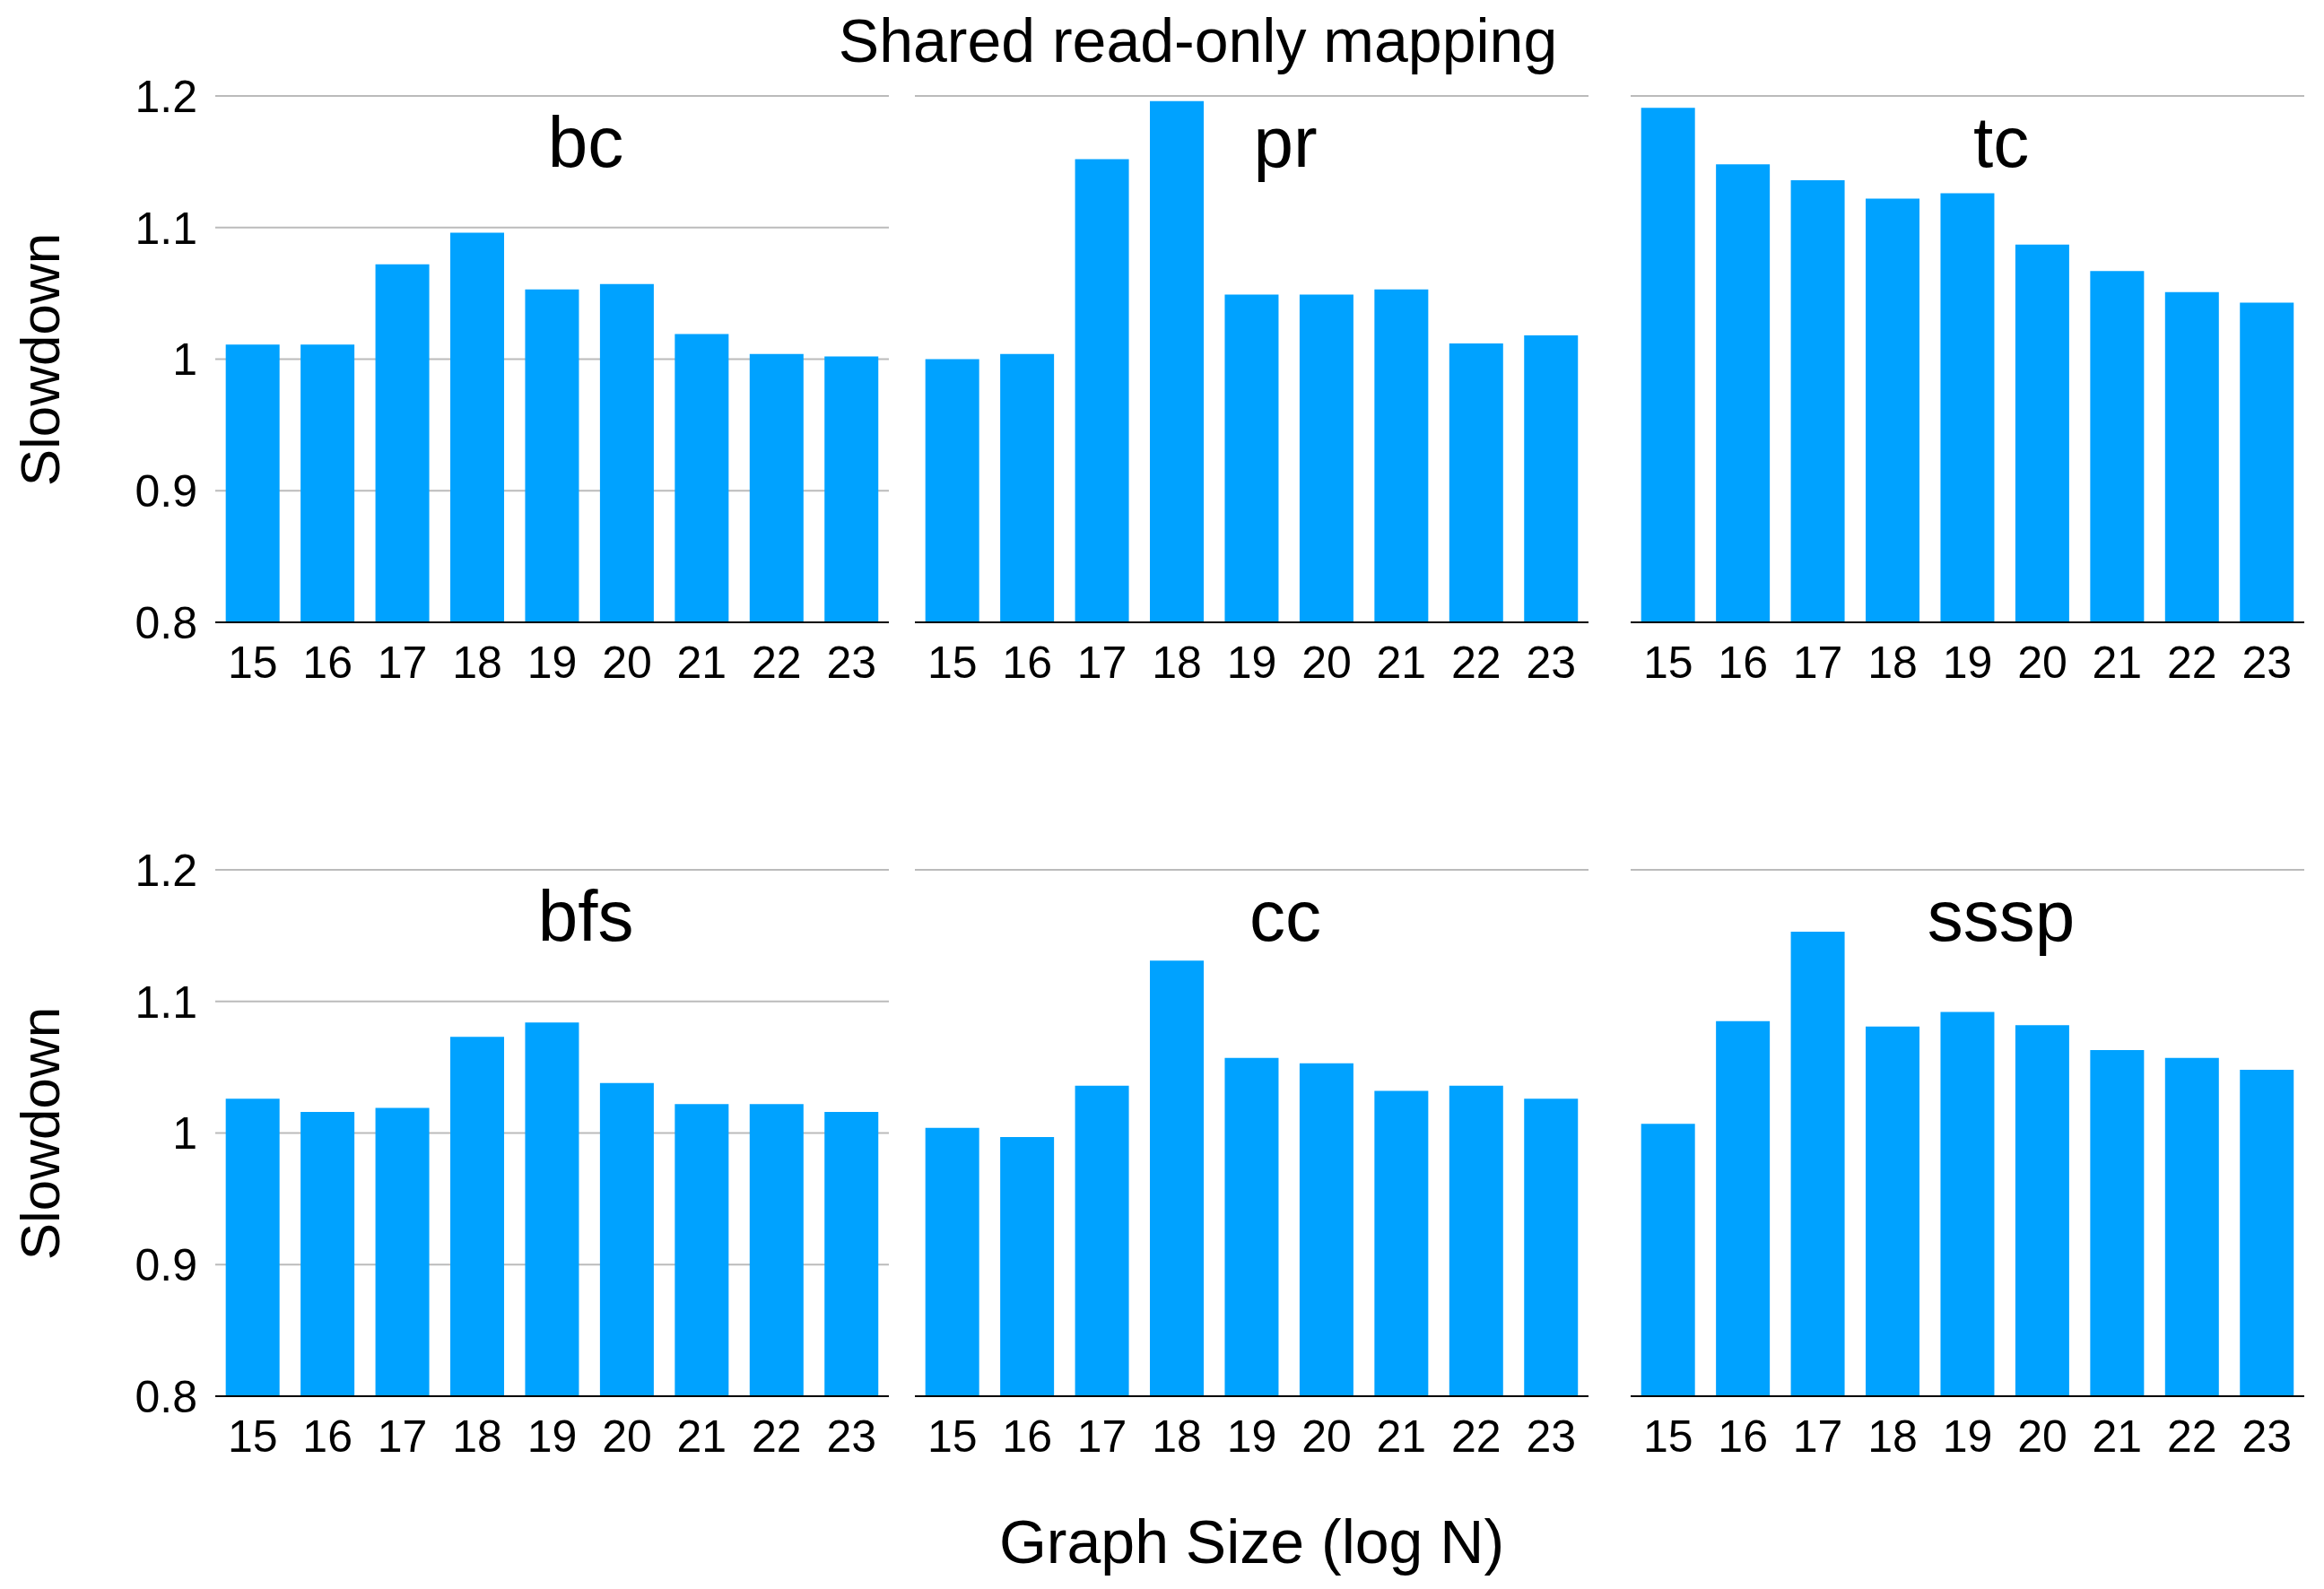 The width and height of the screenshot is (2324, 1589). I want to click on chart-title: Shared read-only mapping, so click(1198, 40).